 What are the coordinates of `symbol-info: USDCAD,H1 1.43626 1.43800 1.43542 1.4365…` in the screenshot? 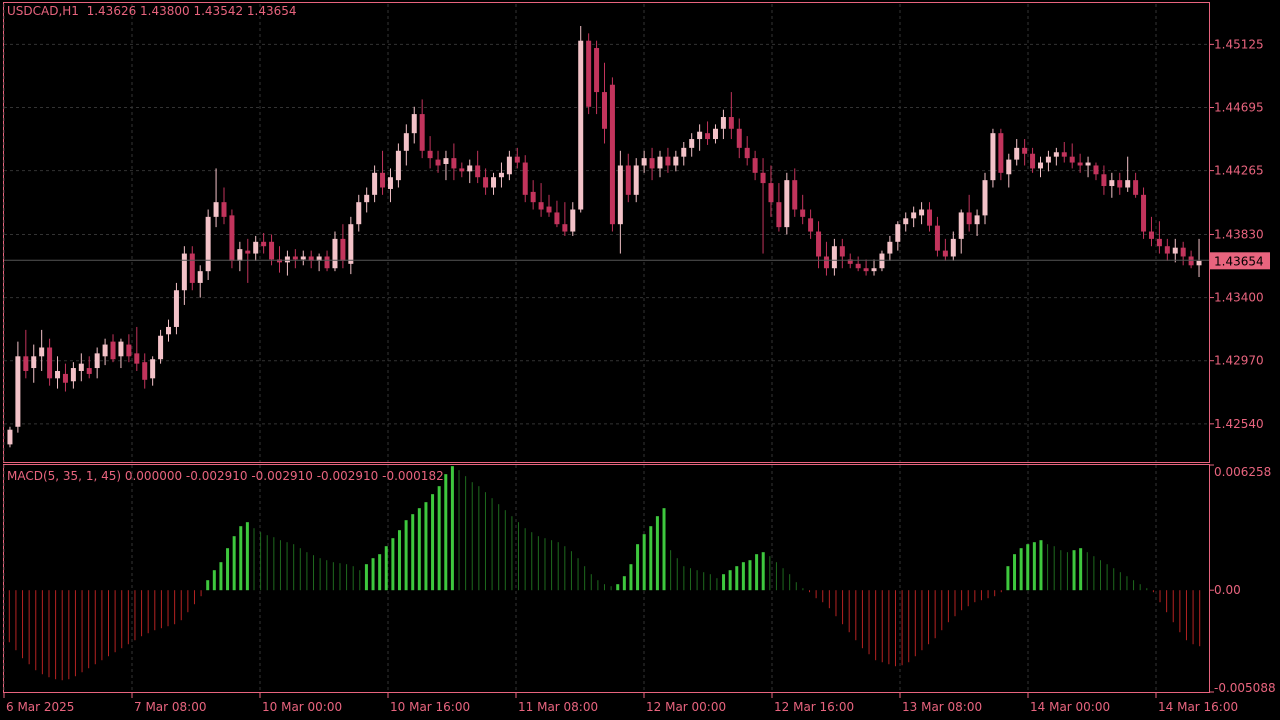 It's located at (152, 11).